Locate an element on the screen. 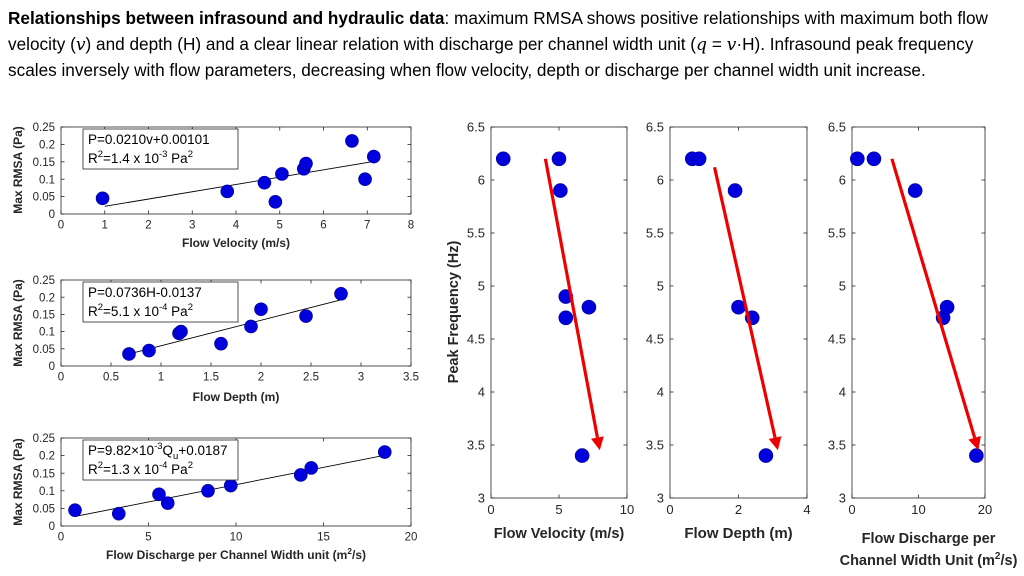  annotation-box is located at coordinates (160, 149).